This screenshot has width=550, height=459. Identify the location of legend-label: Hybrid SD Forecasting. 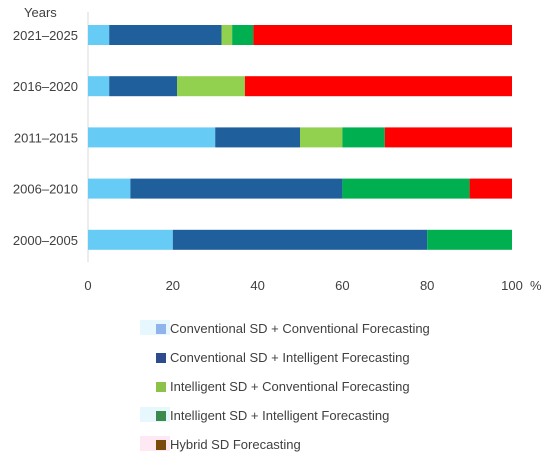
(235, 444).